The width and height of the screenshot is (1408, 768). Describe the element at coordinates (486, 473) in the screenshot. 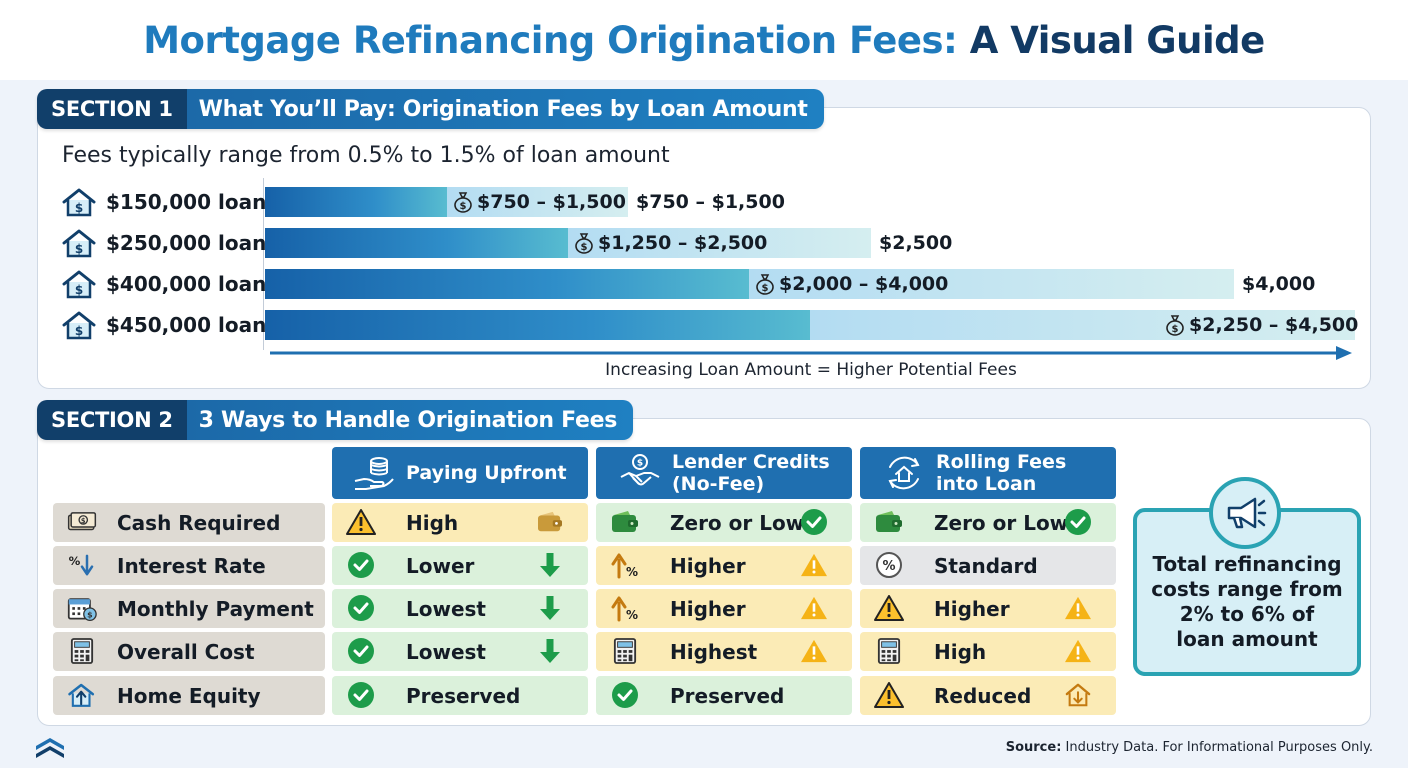

I see `column-header-label: Paying Upfront` at that location.